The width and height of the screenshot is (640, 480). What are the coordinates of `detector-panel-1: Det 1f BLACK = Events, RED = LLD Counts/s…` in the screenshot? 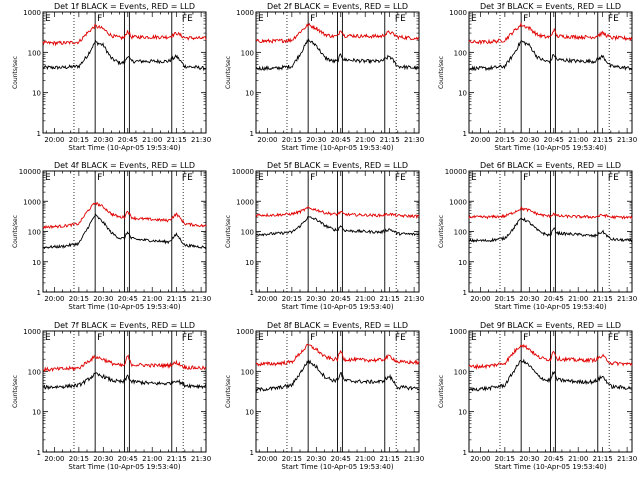 It's located at (111, 77).